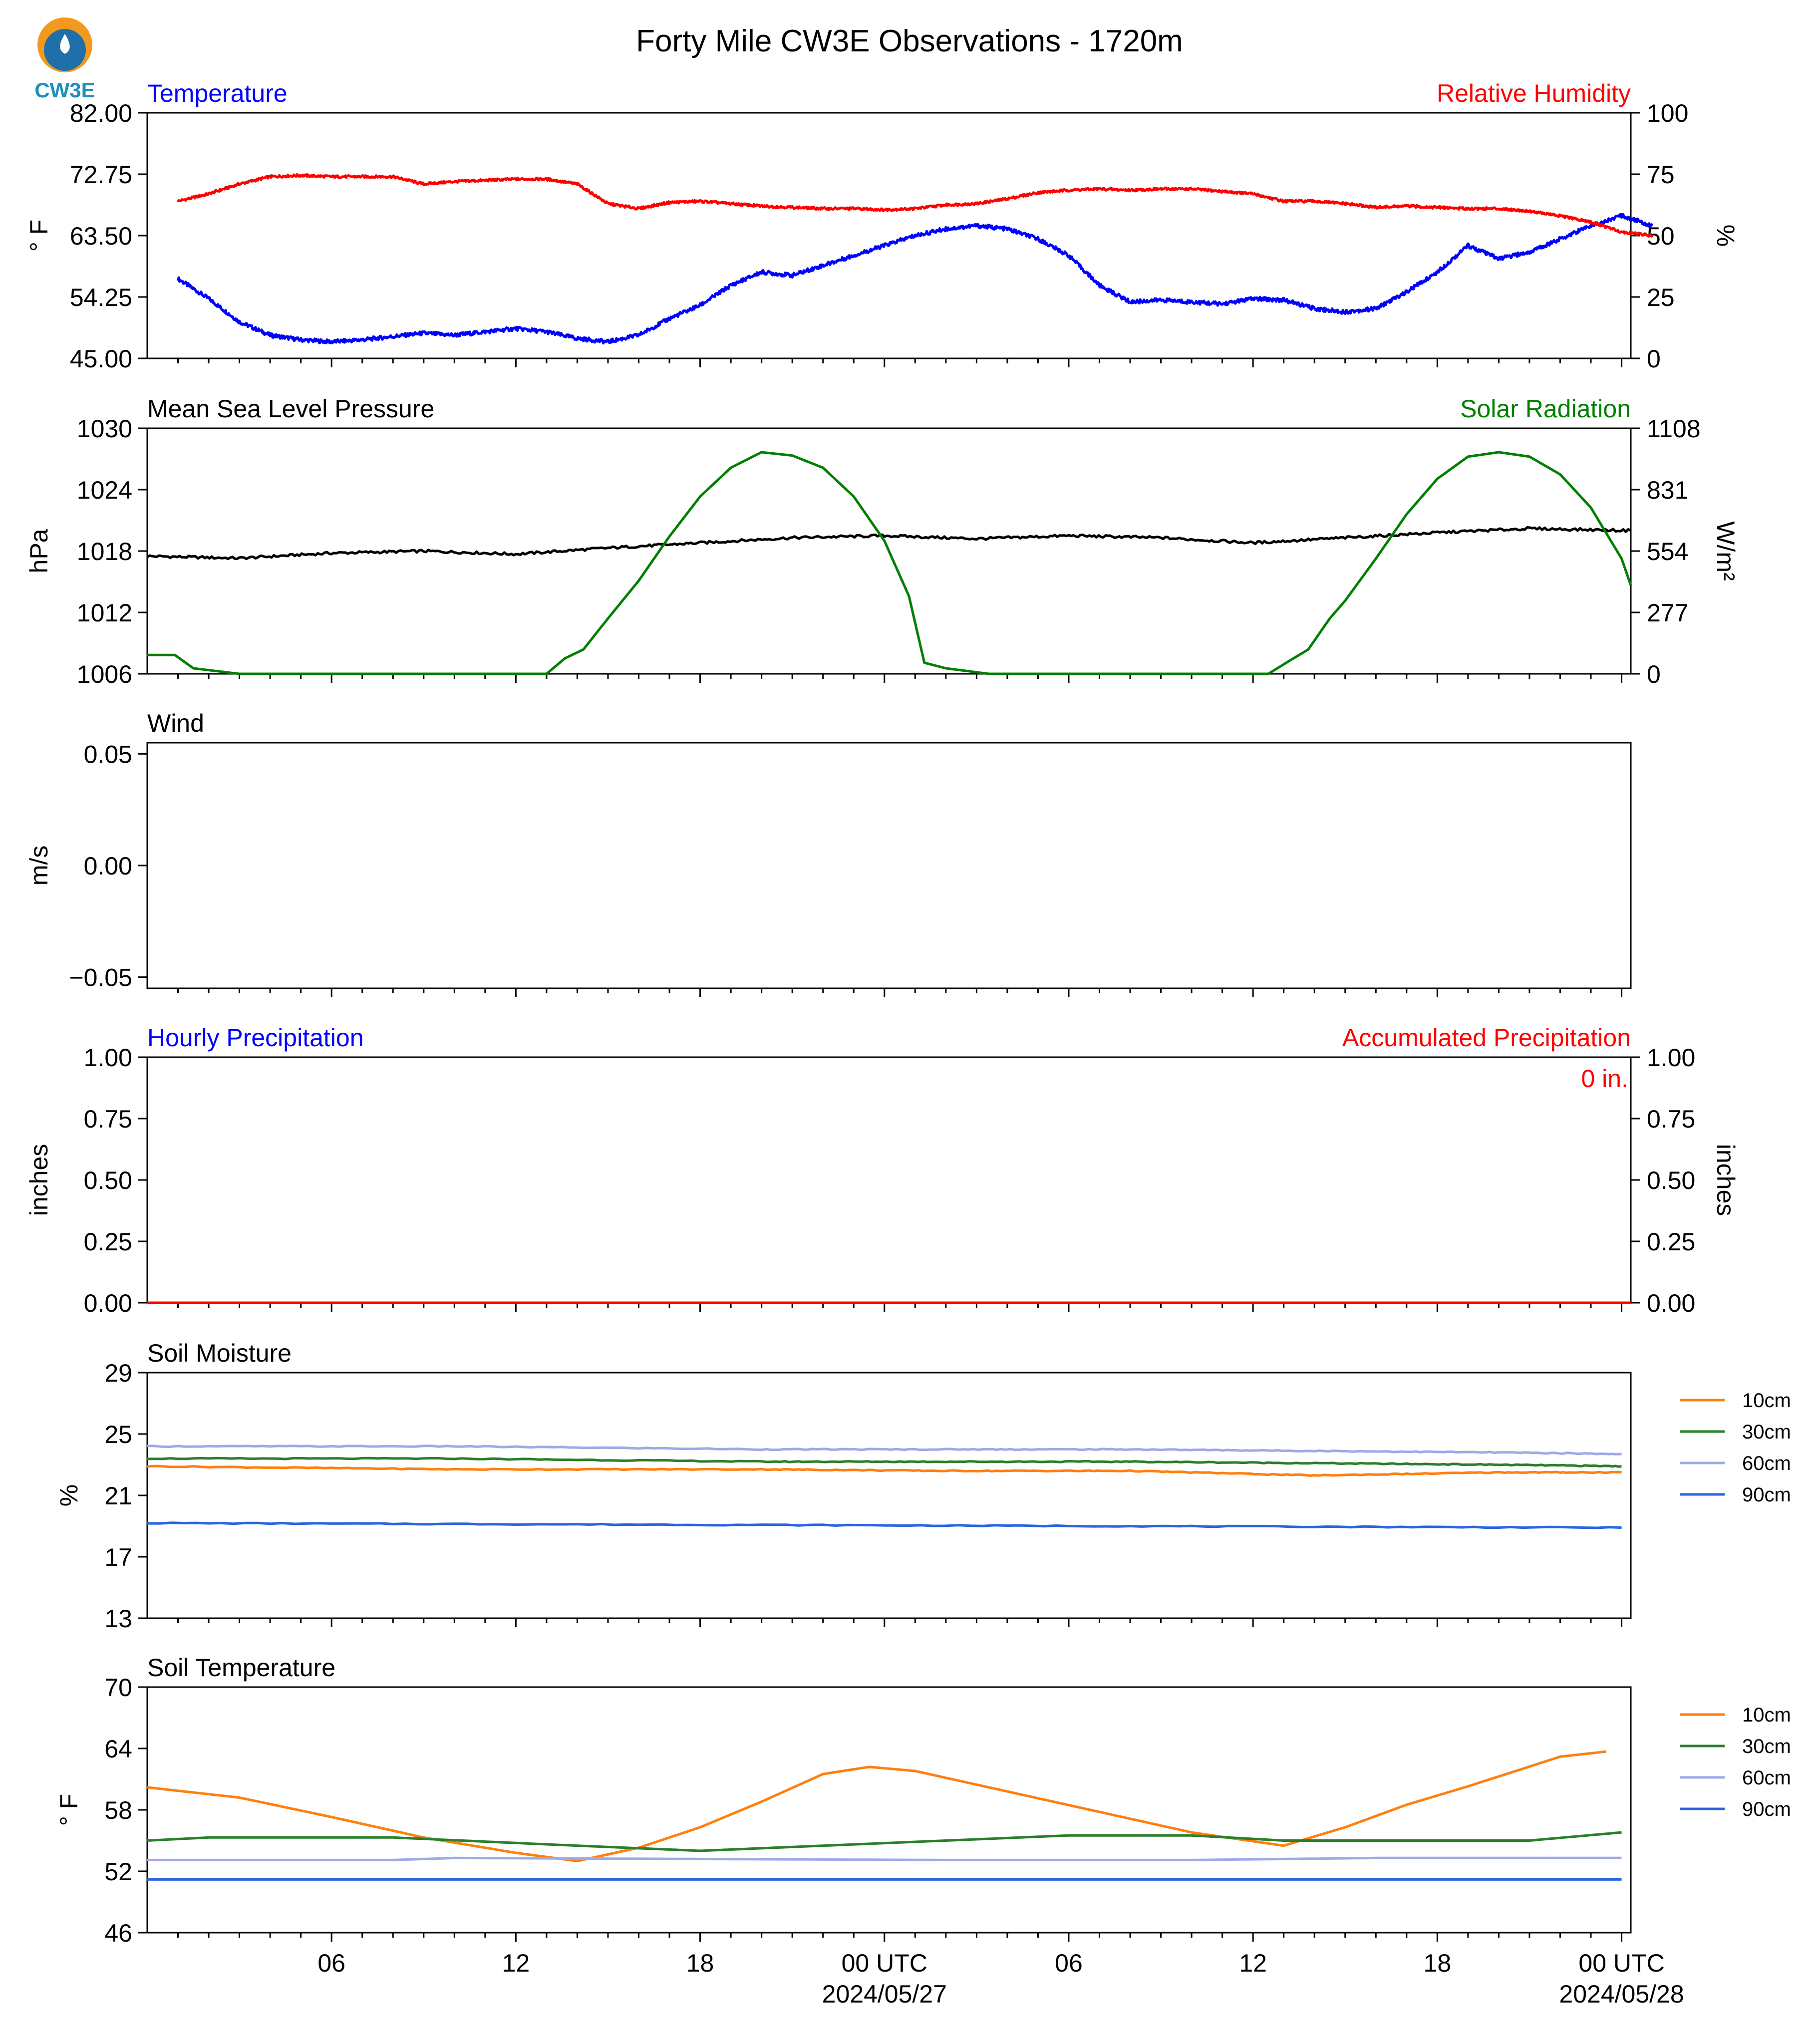 Image resolution: width=1820 pixels, height=2028 pixels. I want to click on y-left-tick-label: 0.05, so click(108, 754).